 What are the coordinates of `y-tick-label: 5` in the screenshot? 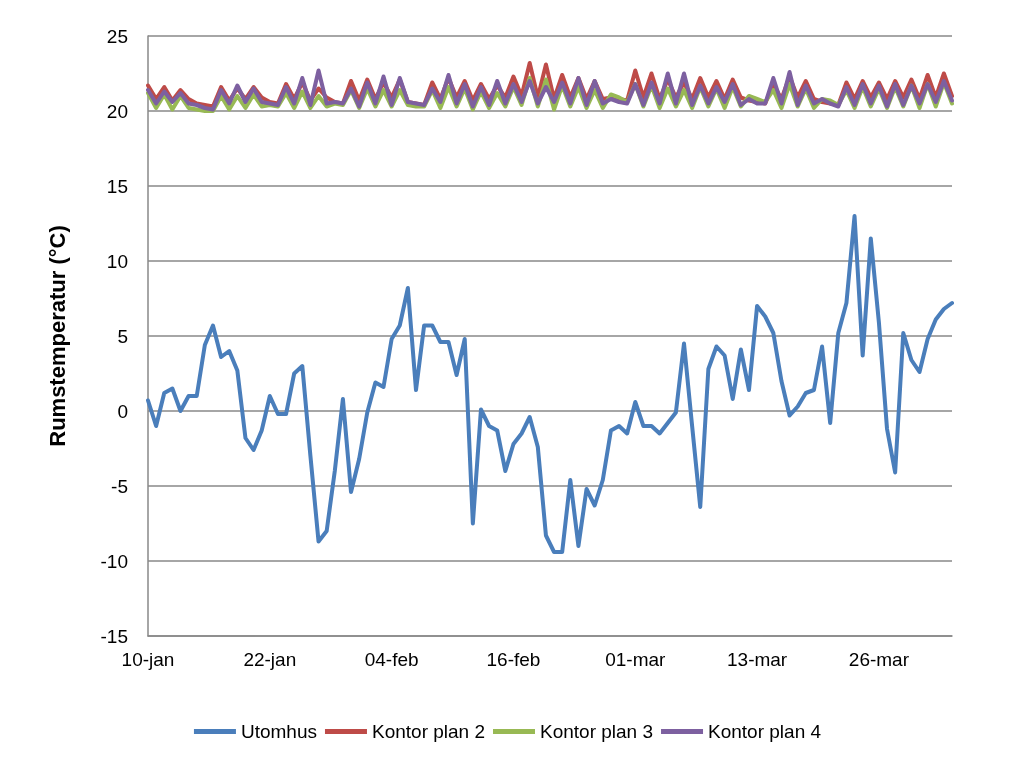 It's located at (122, 336).